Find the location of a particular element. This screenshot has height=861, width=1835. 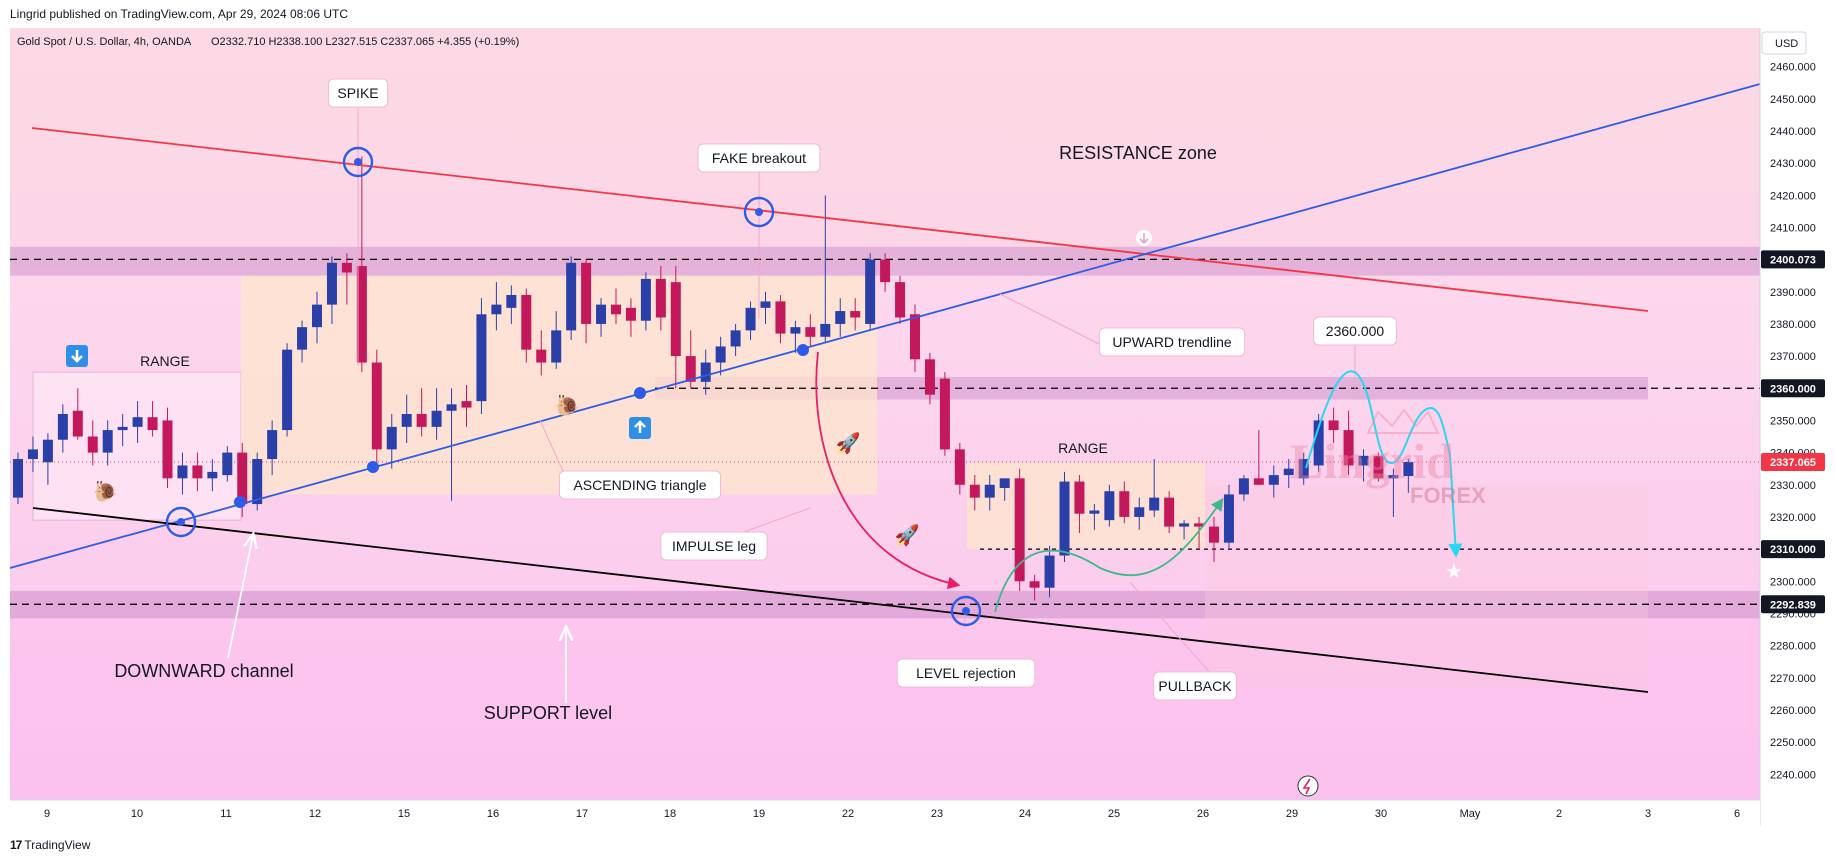

price-tag-text: 2400.073 is located at coordinates (1793, 260).